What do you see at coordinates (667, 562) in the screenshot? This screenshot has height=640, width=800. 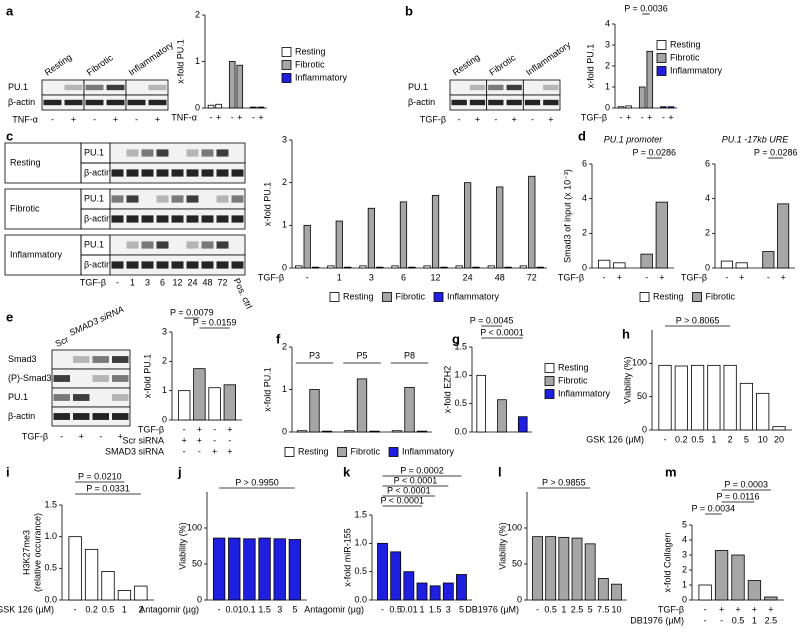 I see `y-axis-label: x-fold Collagen` at bounding box center [667, 562].